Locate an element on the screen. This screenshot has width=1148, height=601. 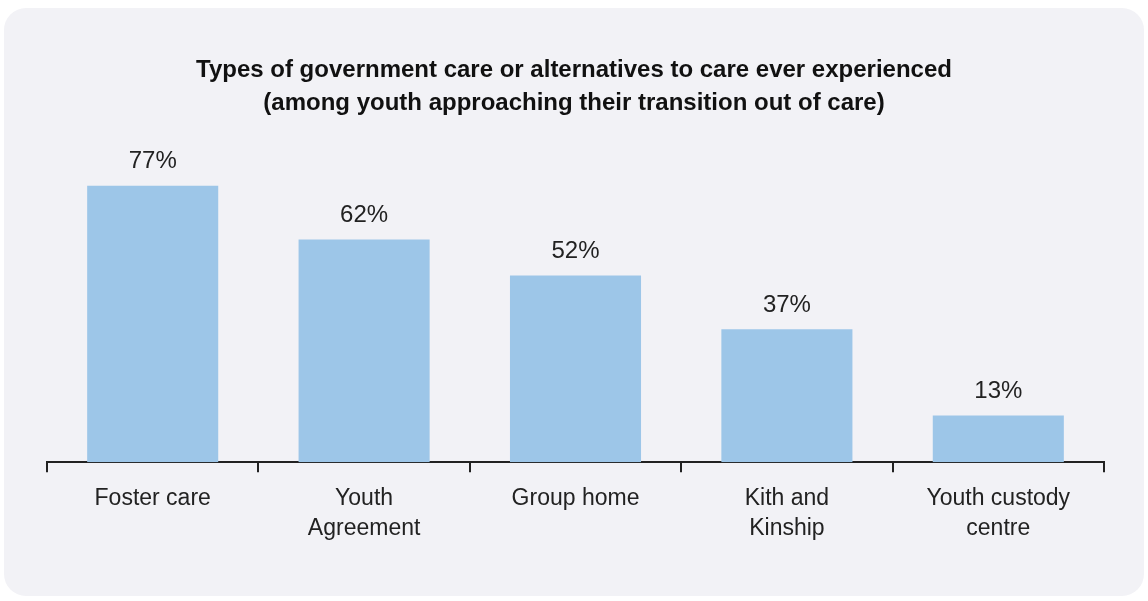
data-label: 62% is located at coordinates (364, 214).